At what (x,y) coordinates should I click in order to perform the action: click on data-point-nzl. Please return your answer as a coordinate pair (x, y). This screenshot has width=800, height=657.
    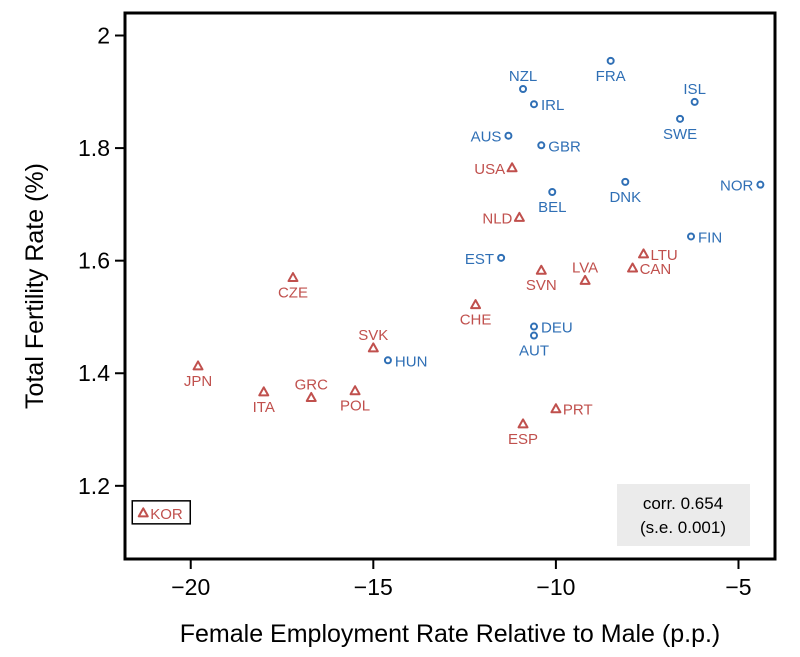
    Looking at the image, I should click on (523, 88).